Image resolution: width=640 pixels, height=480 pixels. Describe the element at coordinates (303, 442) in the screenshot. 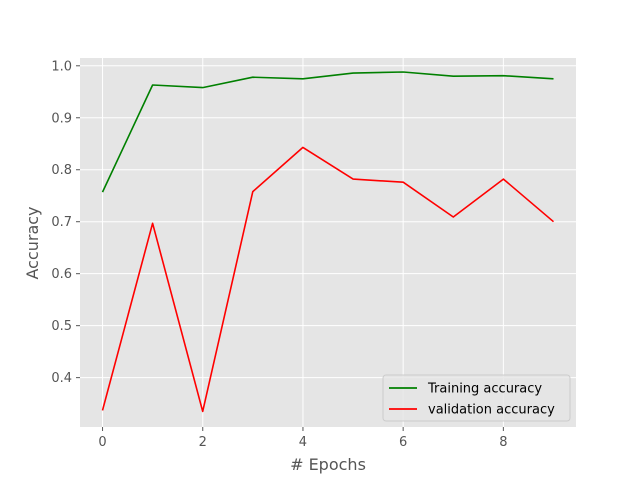

I see `x-tick-label: 4` at that location.